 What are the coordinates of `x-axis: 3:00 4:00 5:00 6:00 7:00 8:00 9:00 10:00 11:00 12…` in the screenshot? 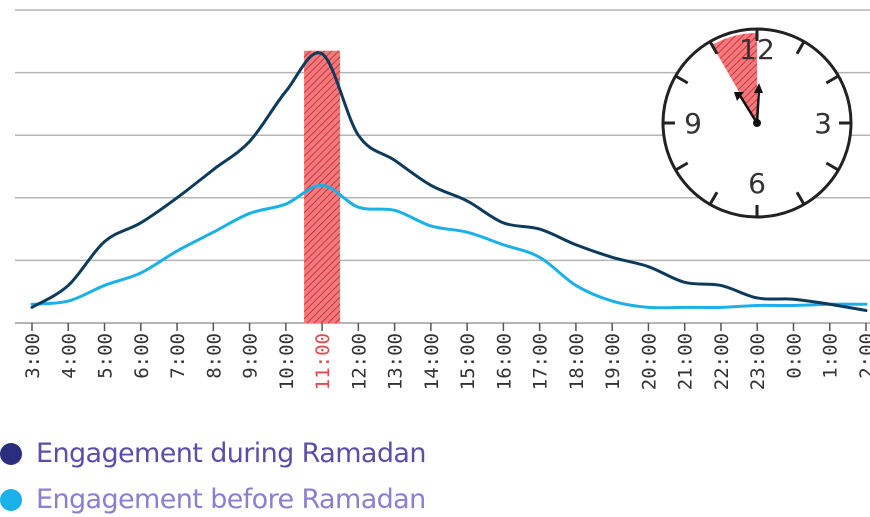 It's located at (446, 356).